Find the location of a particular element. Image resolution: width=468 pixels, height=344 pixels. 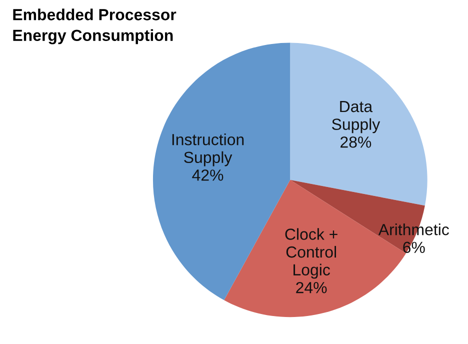

pie-slice is located at coordinates (359, 124).